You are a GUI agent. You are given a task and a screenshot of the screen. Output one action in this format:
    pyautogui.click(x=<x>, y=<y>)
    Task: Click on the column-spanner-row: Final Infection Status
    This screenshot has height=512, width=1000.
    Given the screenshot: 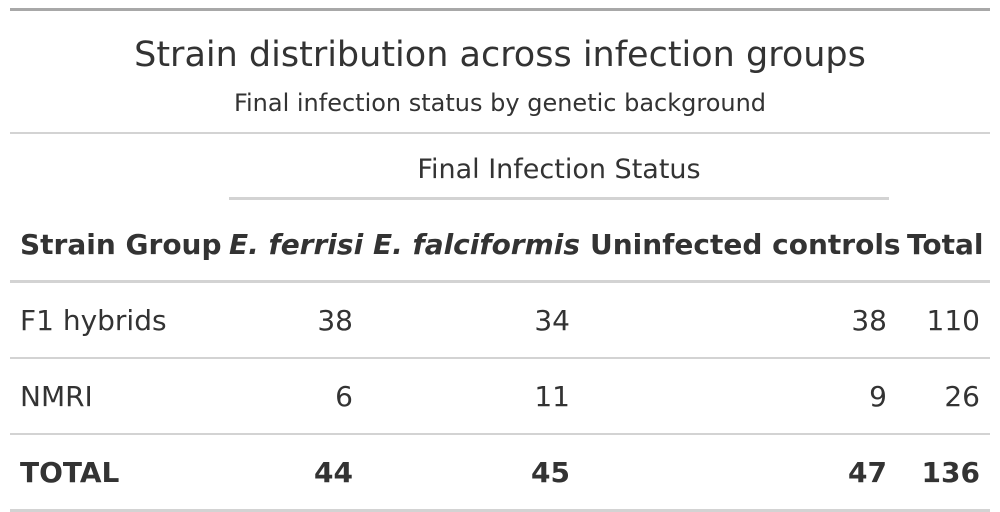 What is the action you would take?
    pyautogui.click(x=500, y=167)
    